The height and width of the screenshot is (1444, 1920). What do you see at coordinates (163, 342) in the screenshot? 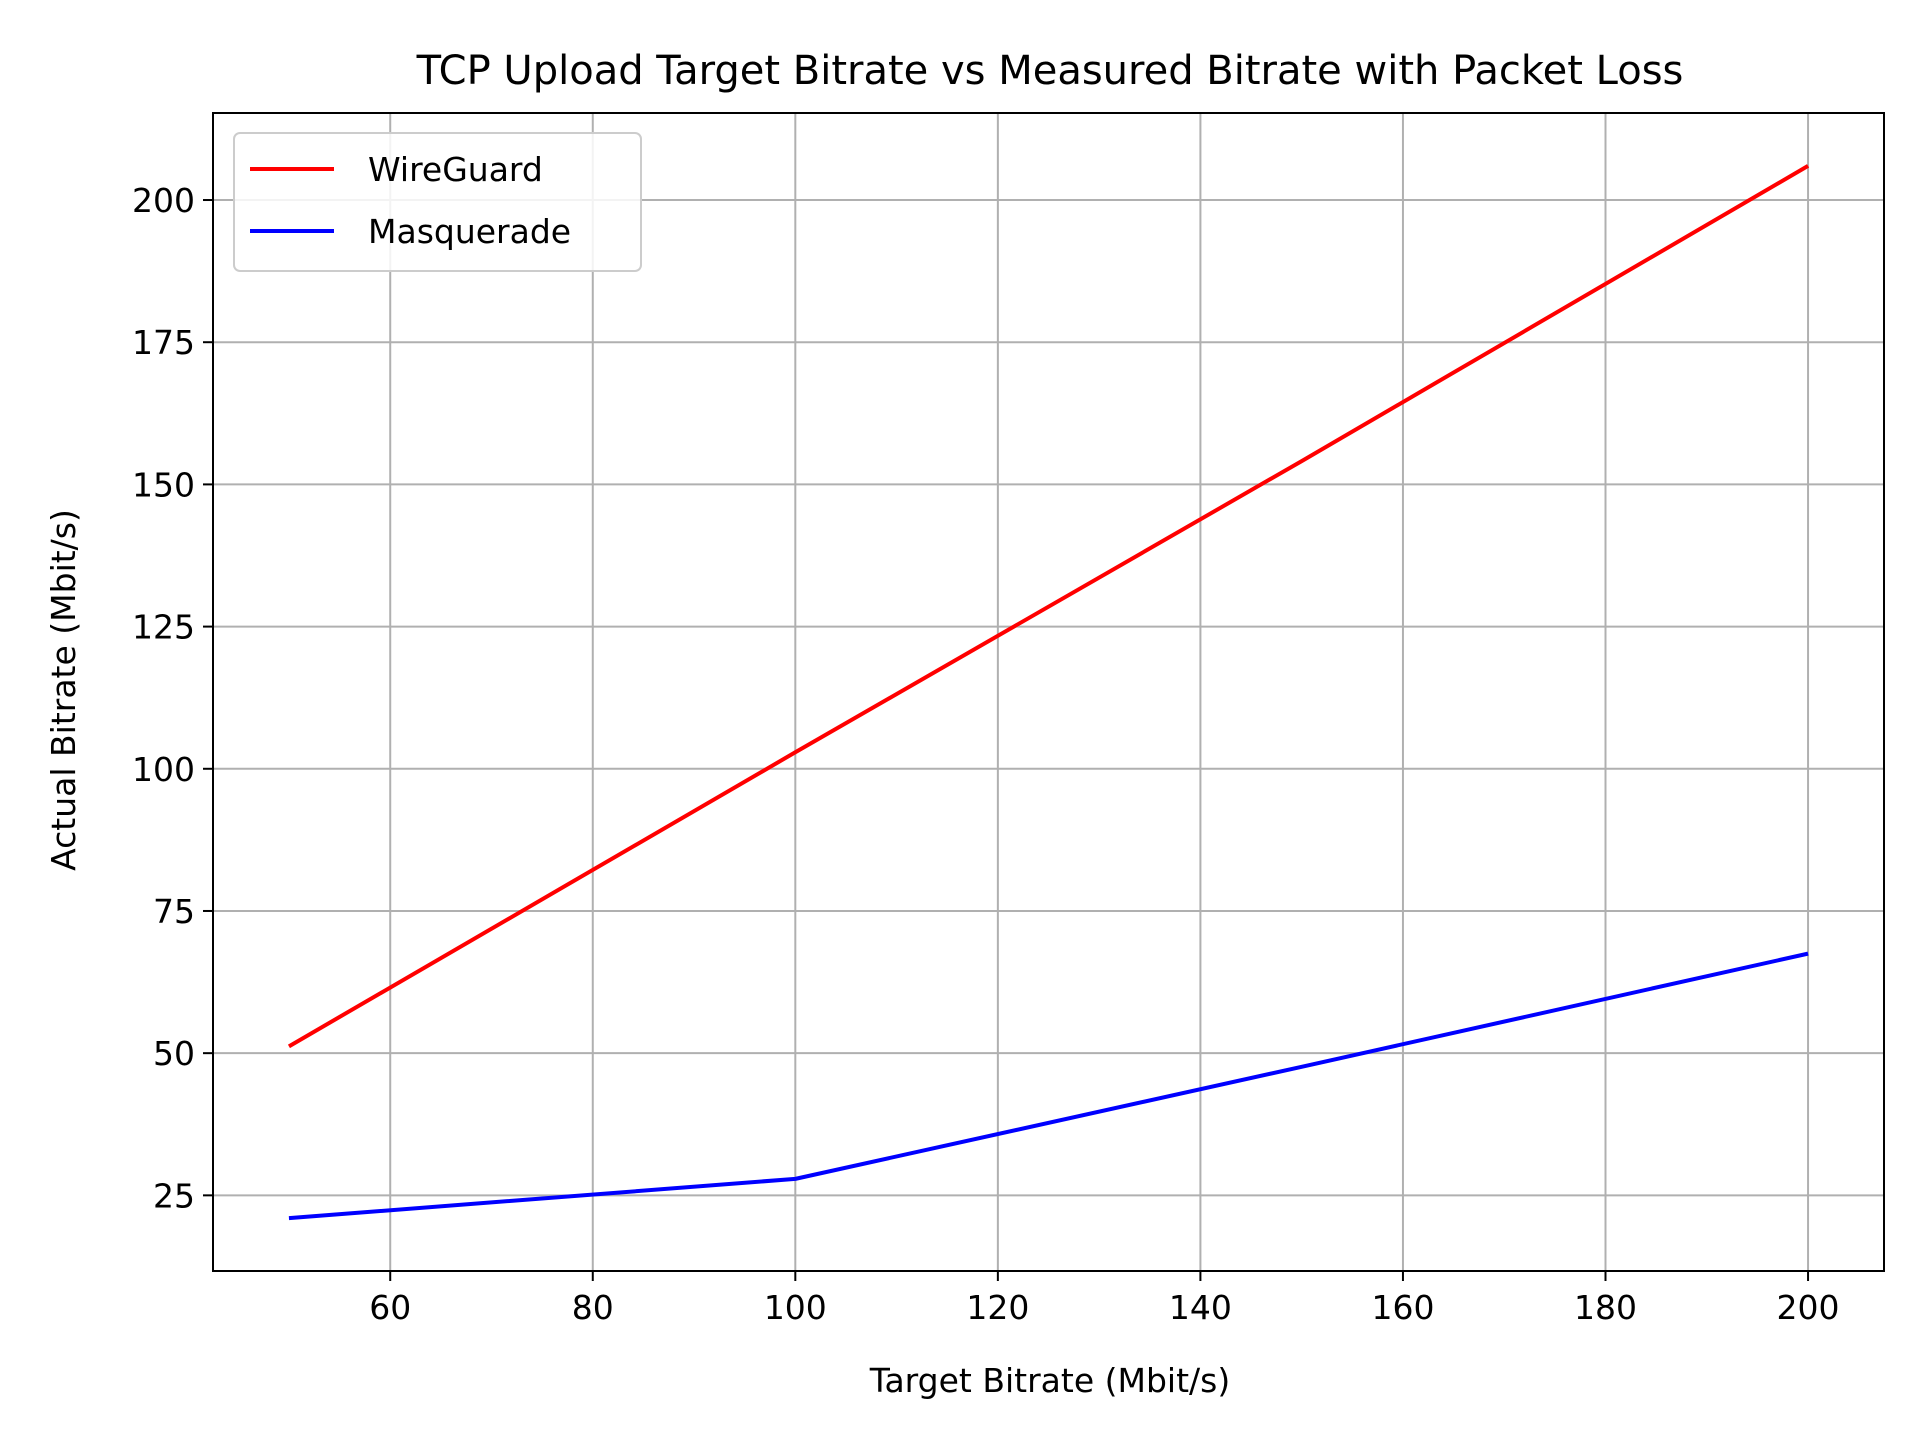
I see `y-tick-label: 175` at bounding box center [163, 342].